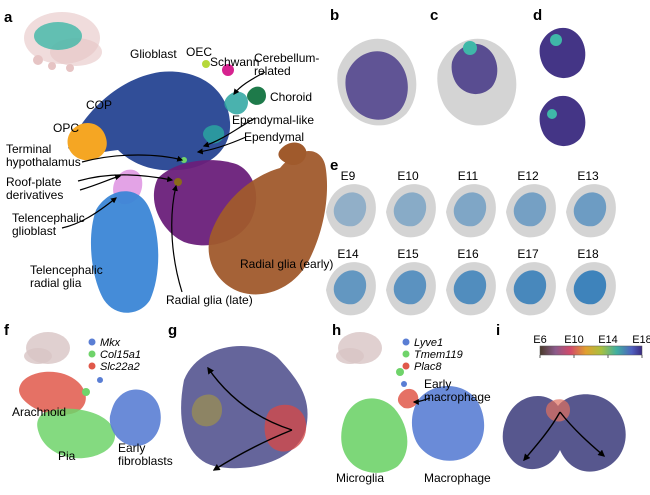 This screenshot has width=650, height=495. I want to click on stage-label-e16: E16, so click(468, 254).